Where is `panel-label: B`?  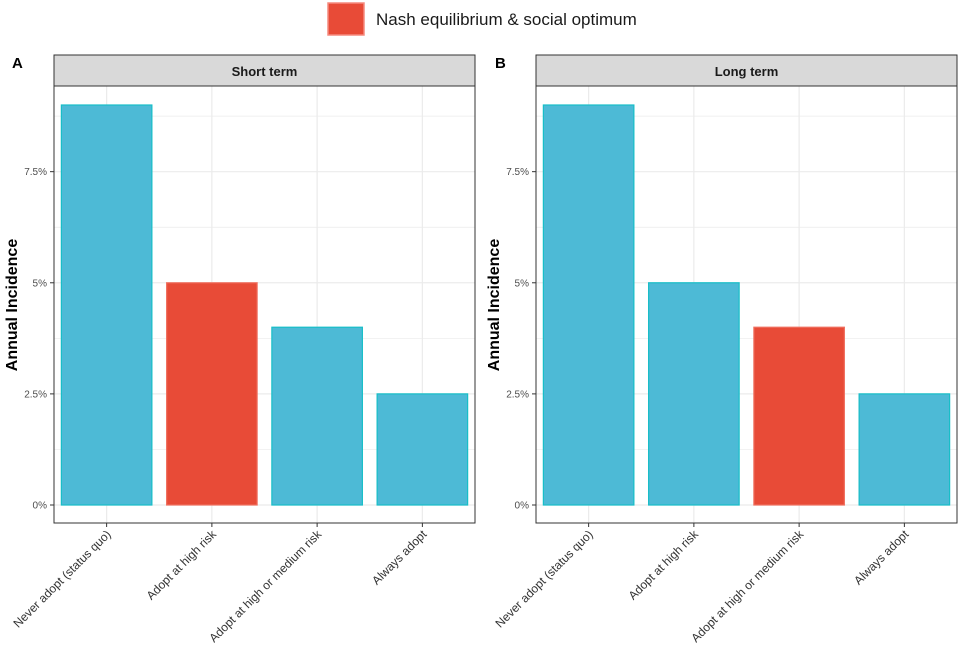 panel-label: B is located at coordinates (500, 63).